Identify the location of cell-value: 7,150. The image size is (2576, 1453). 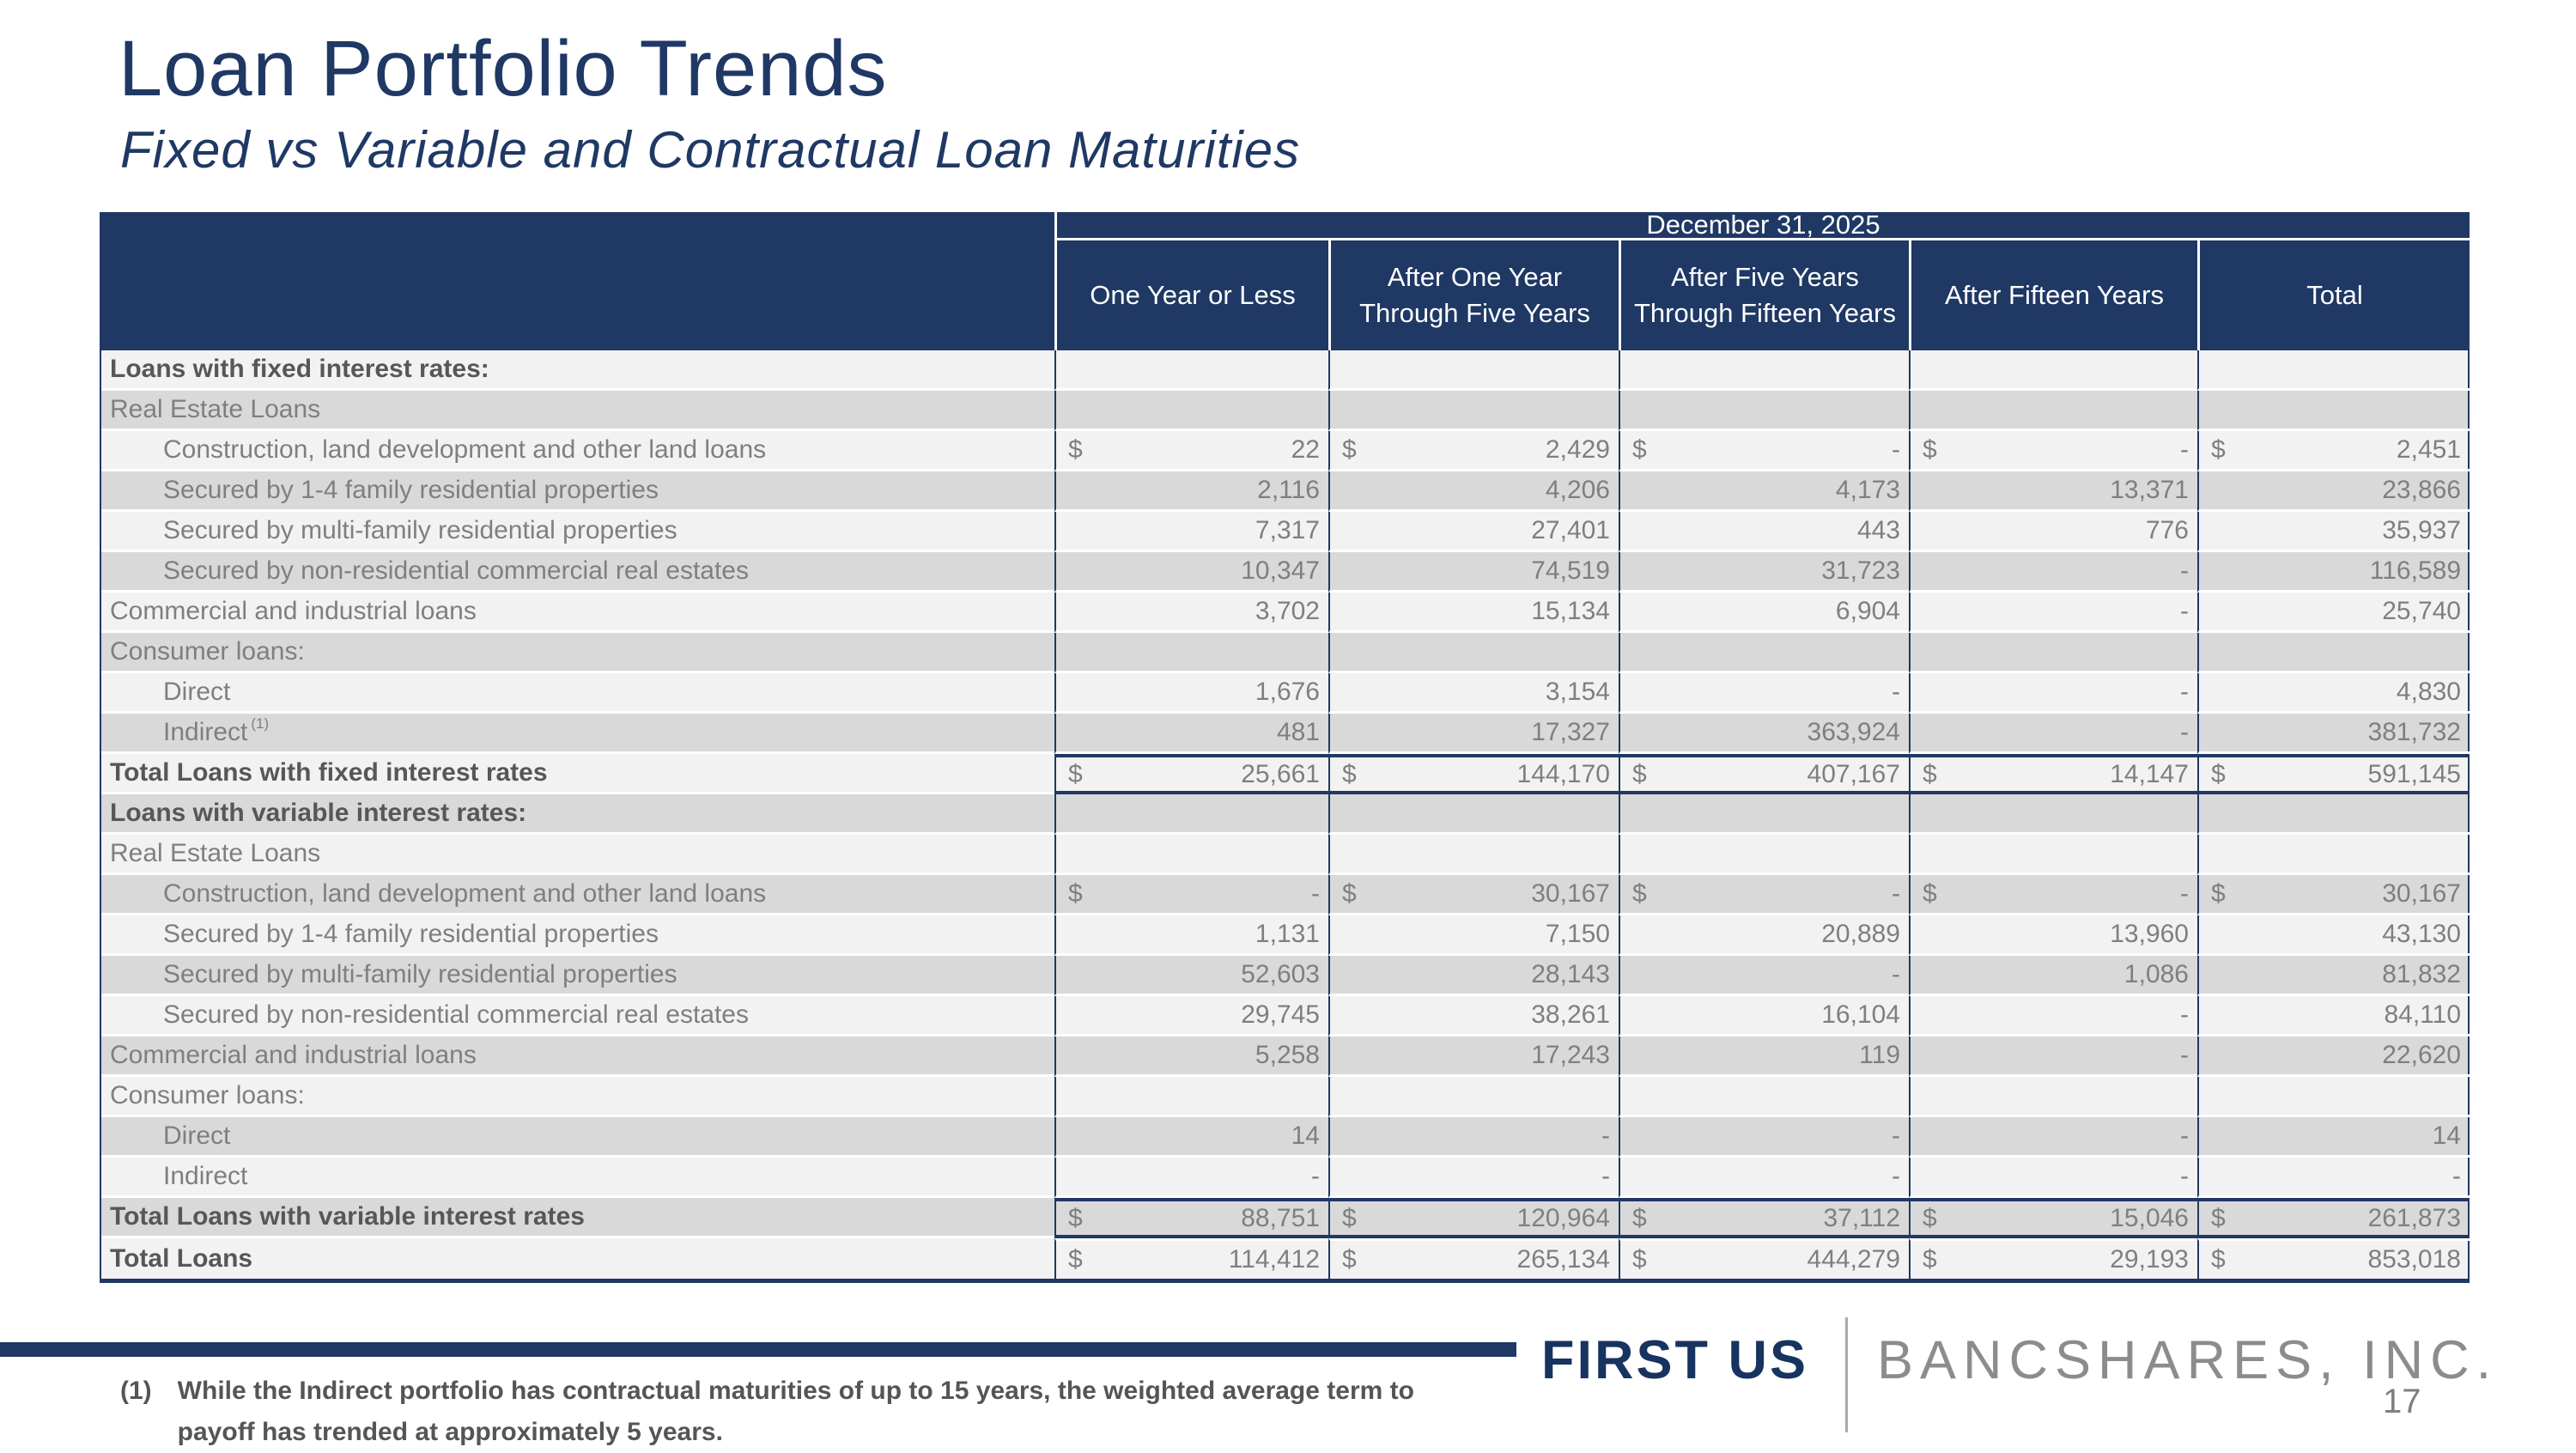
(1577, 934).